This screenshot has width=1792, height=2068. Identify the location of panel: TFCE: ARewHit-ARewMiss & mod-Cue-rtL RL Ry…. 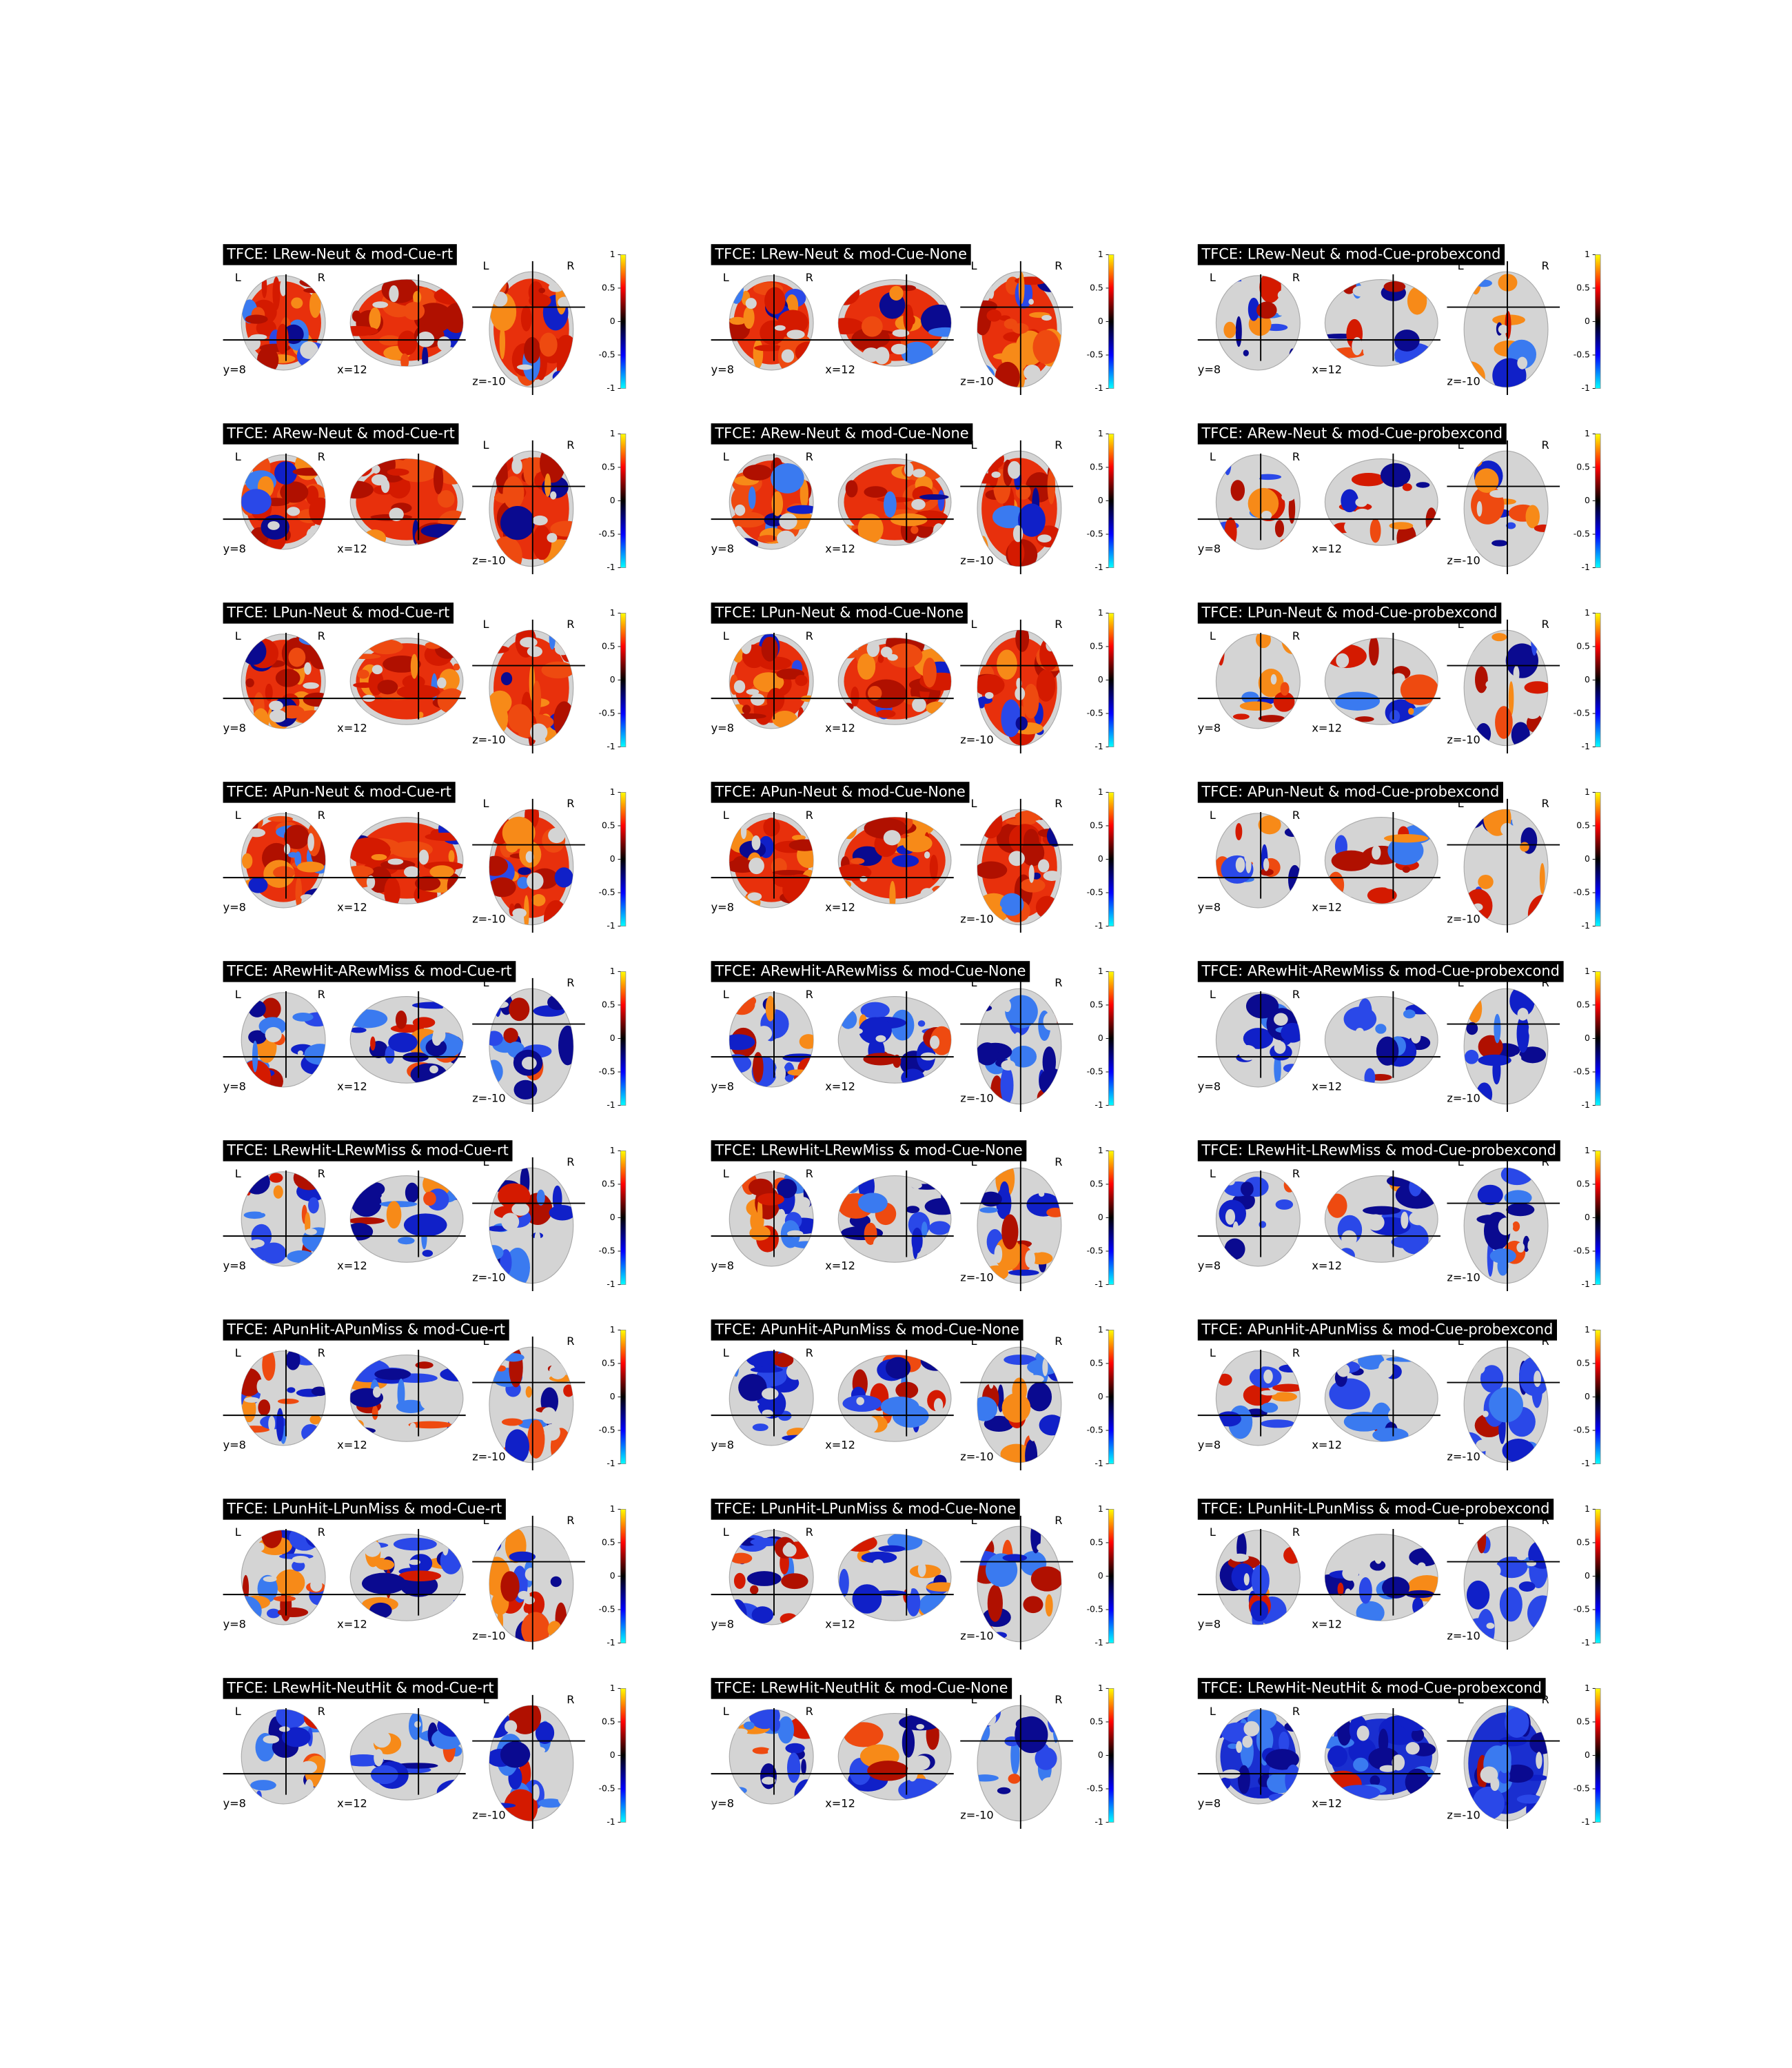
(425, 1037).